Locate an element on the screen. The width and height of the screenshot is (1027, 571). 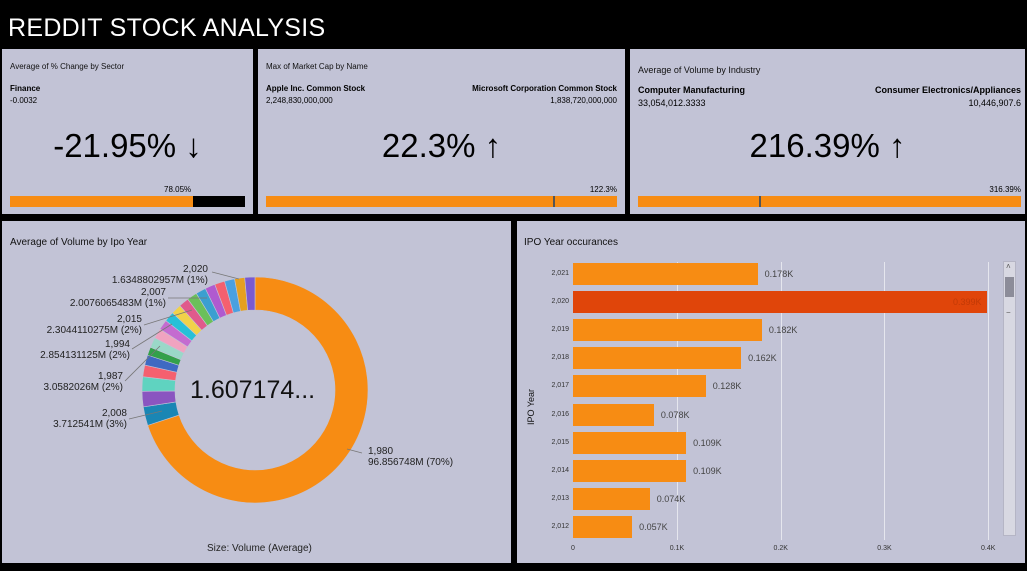
kpi-left-value: -0.0032 is located at coordinates (24, 100).